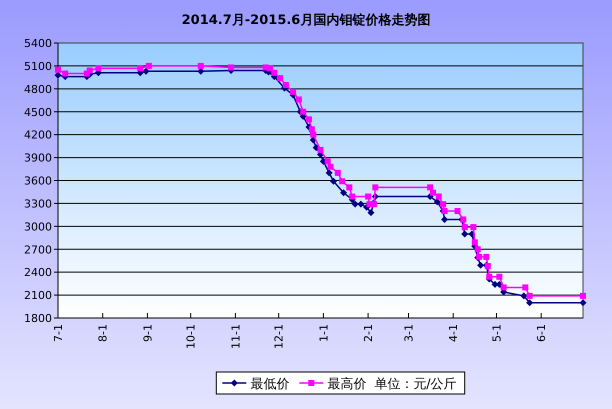  What do you see at coordinates (541, 333) in the screenshot?
I see `x-tick-label: 6-1` at bounding box center [541, 333].